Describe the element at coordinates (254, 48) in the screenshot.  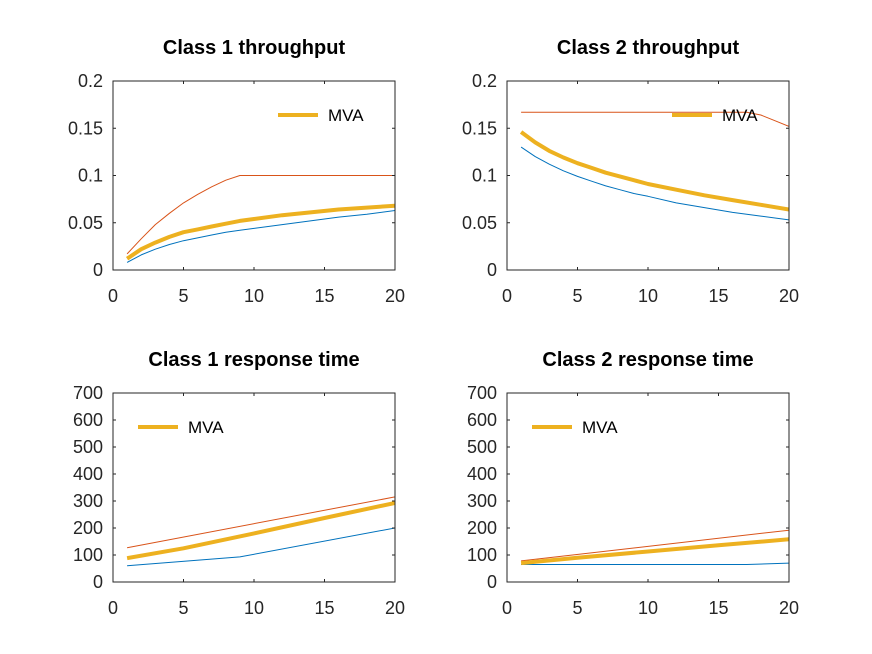
I see `chart-title: Class 1 throughput` at that location.